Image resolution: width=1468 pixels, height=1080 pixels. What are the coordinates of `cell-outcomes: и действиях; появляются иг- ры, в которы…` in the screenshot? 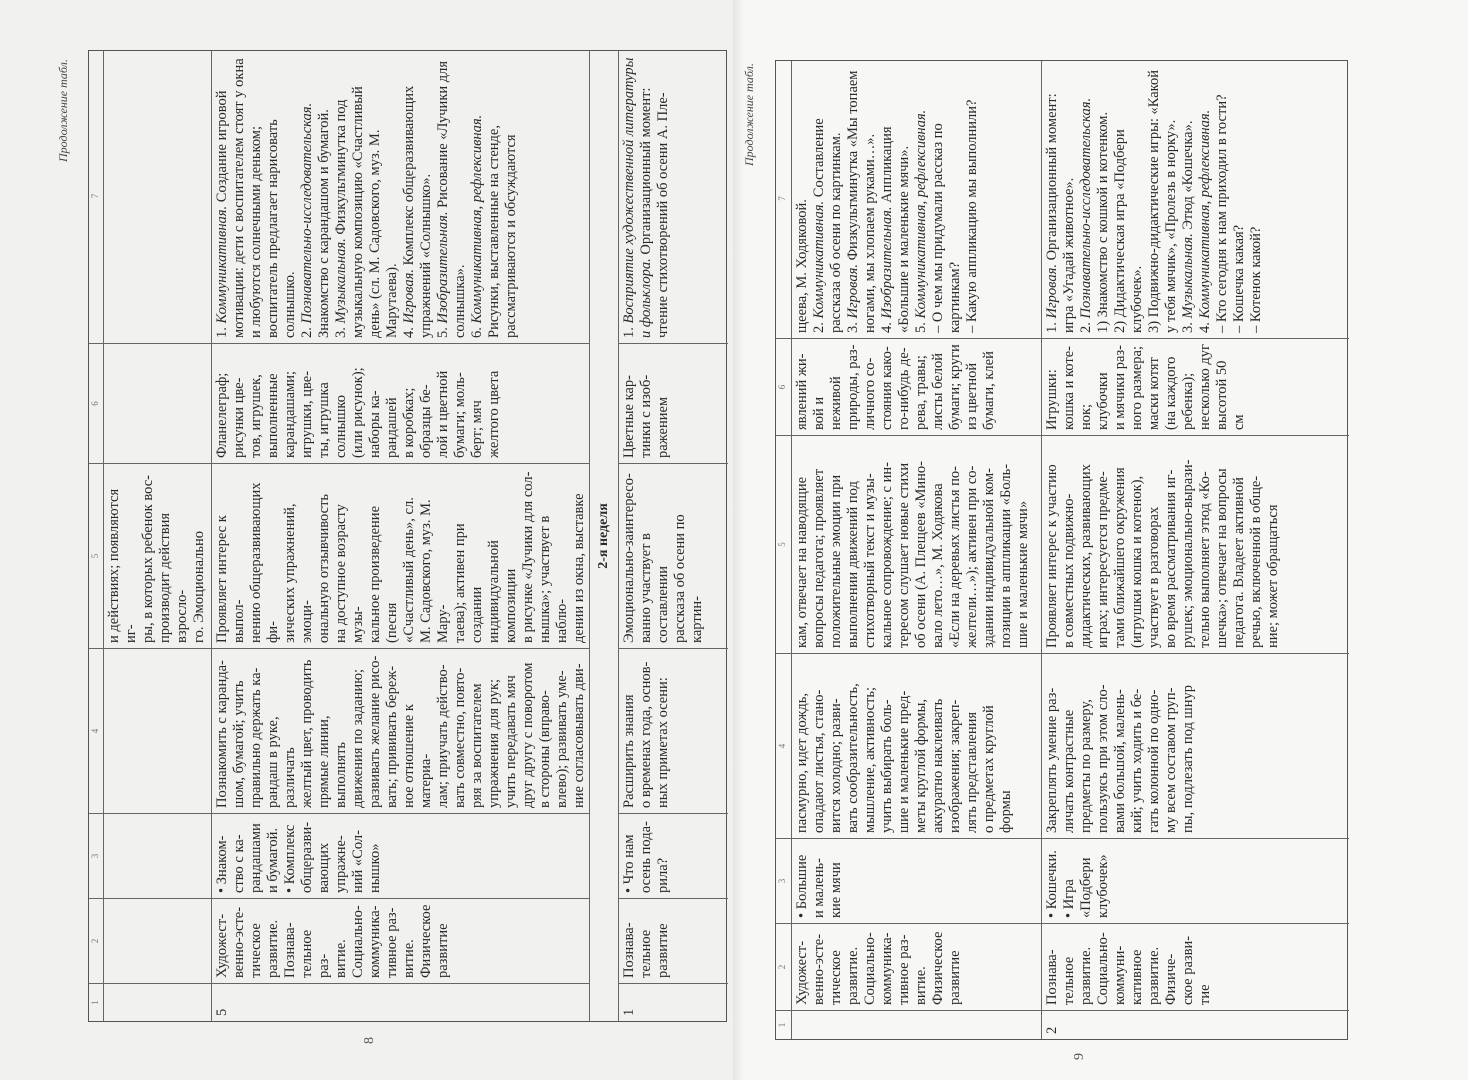 It's located at (157, 556).